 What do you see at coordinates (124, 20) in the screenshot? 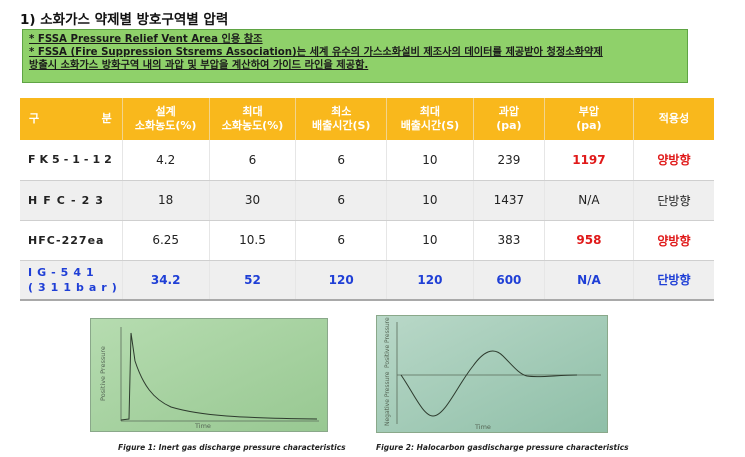
I see `page-title: 1) 소화가스 약제별 방호구역별 압력` at bounding box center [124, 20].